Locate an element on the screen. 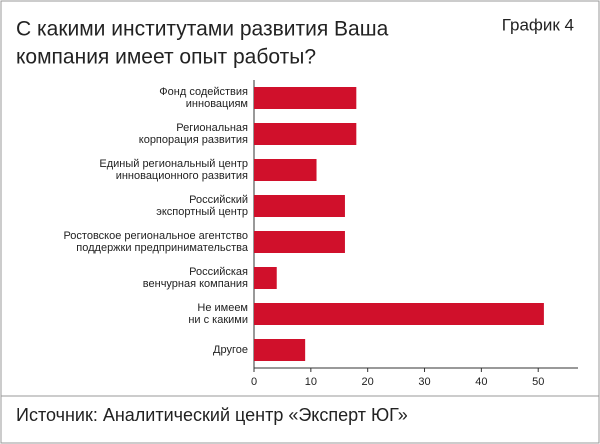 The height and width of the screenshot is (444, 600). y-tick-label-line: инновационного развития is located at coordinates (182, 176).